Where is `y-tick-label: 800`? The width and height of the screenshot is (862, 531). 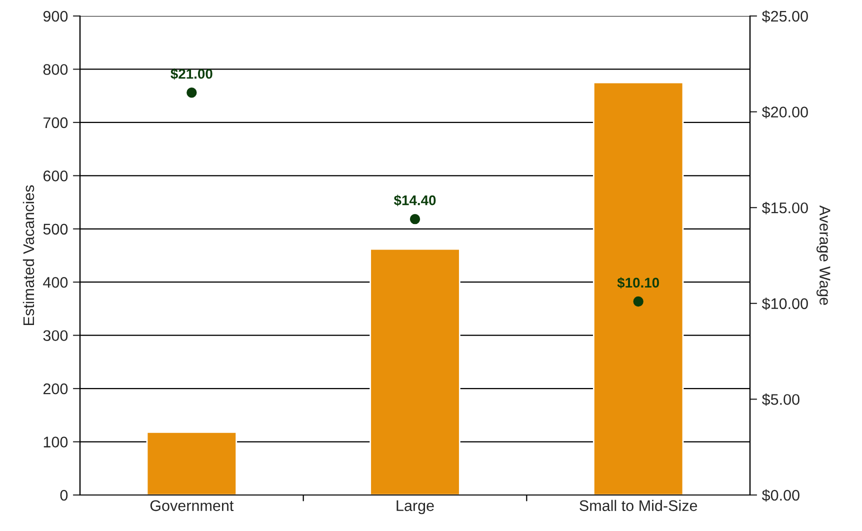 y-tick-label: 800 is located at coordinates (55, 69).